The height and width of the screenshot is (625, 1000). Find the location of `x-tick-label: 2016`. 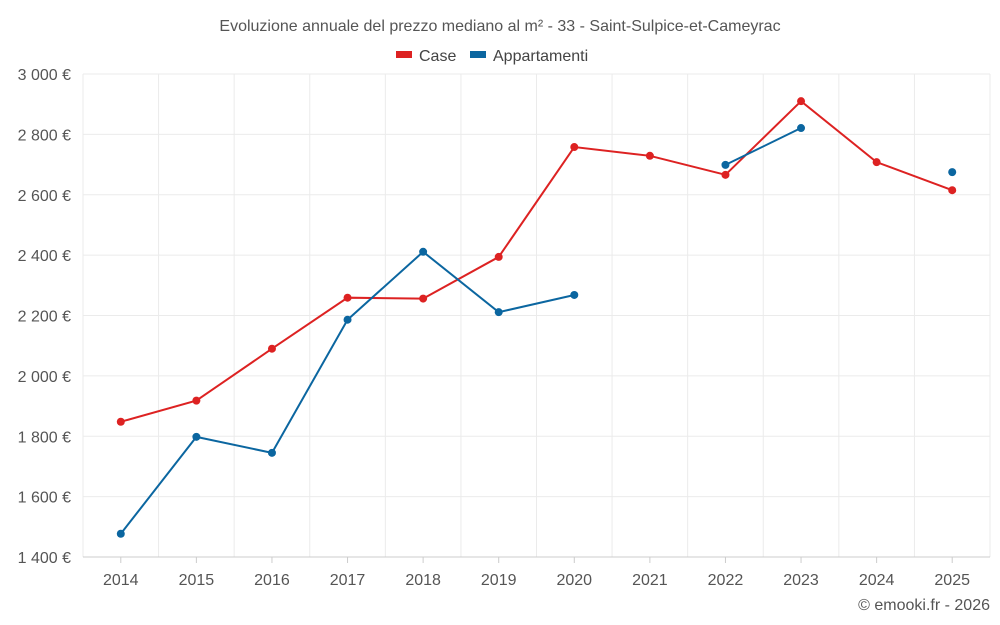

x-tick-label: 2016 is located at coordinates (272, 580).